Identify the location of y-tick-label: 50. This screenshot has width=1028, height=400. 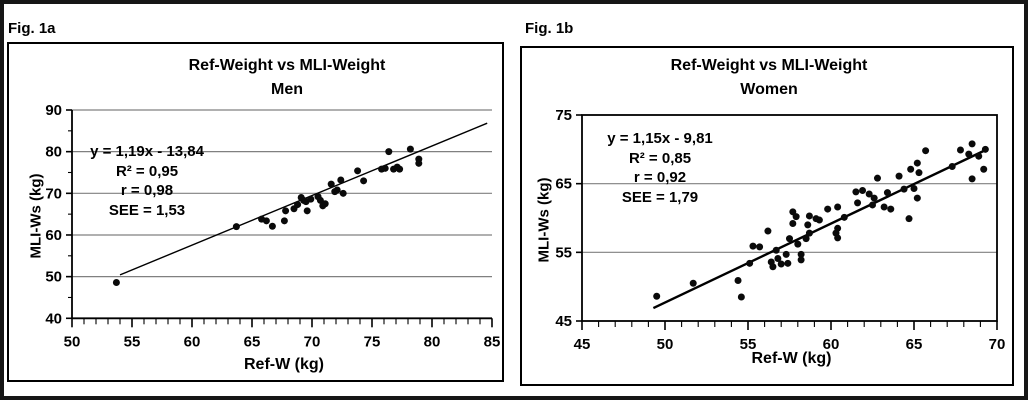
(53, 277).